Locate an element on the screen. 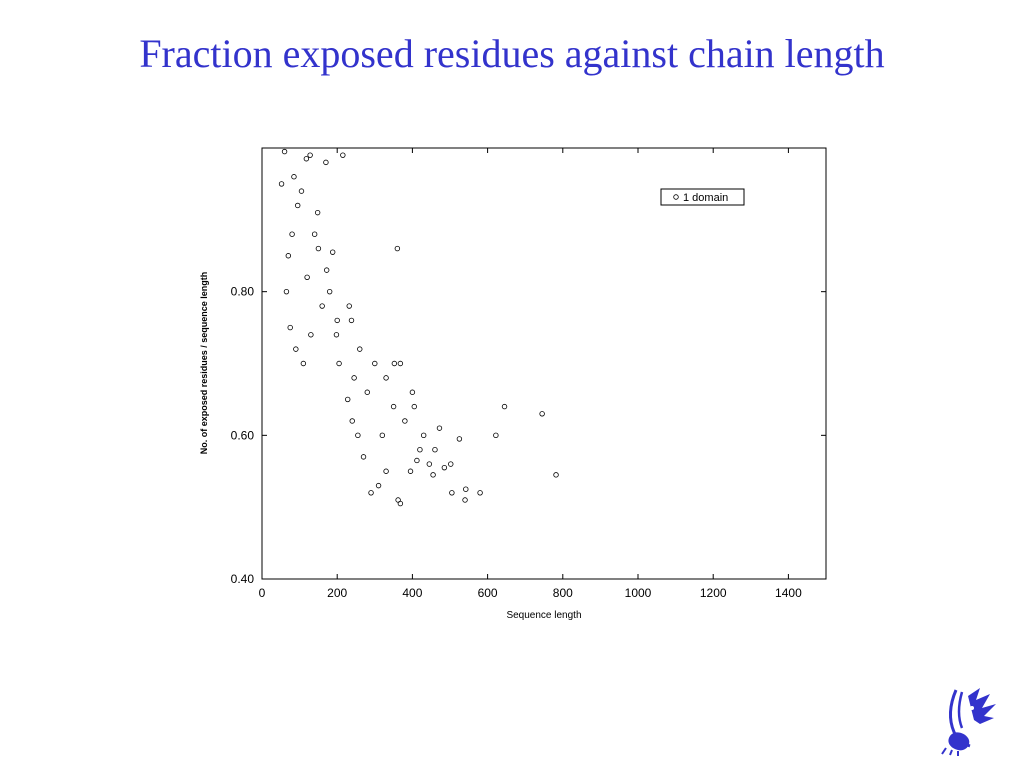 The height and width of the screenshot is (768, 1024). x-tick-label: 1400 is located at coordinates (788, 593).